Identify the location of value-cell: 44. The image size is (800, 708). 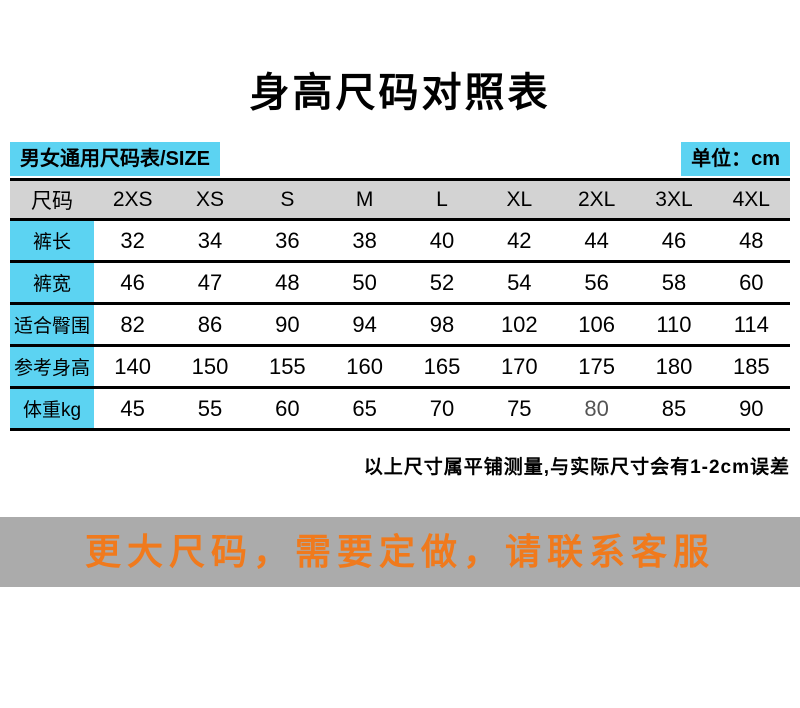
(596, 240).